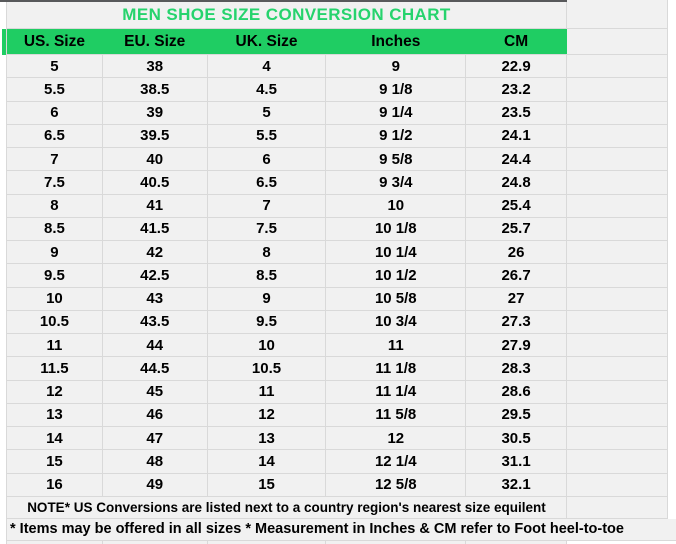 The height and width of the screenshot is (544, 676). Describe the element at coordinates (55, 229) in the screenshot. I see `table-cell: 8.5` at that location.